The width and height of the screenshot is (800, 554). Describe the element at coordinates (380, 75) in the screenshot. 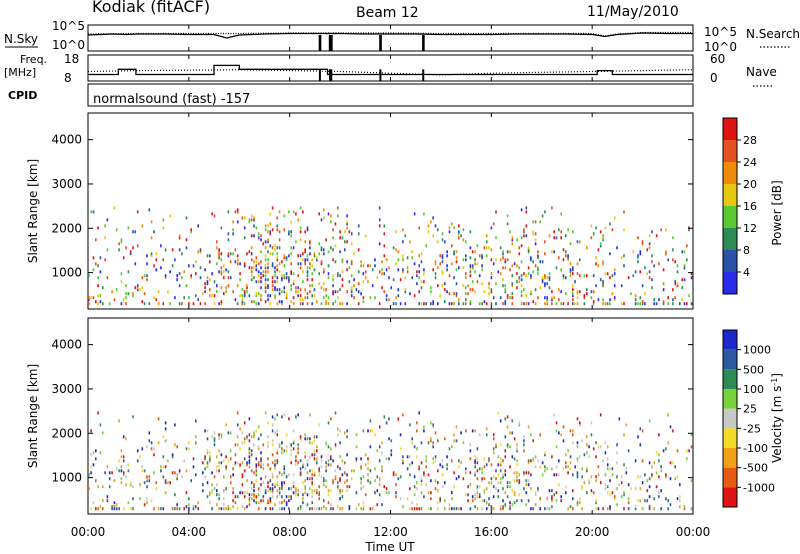

I see `freq-spike` at that location.